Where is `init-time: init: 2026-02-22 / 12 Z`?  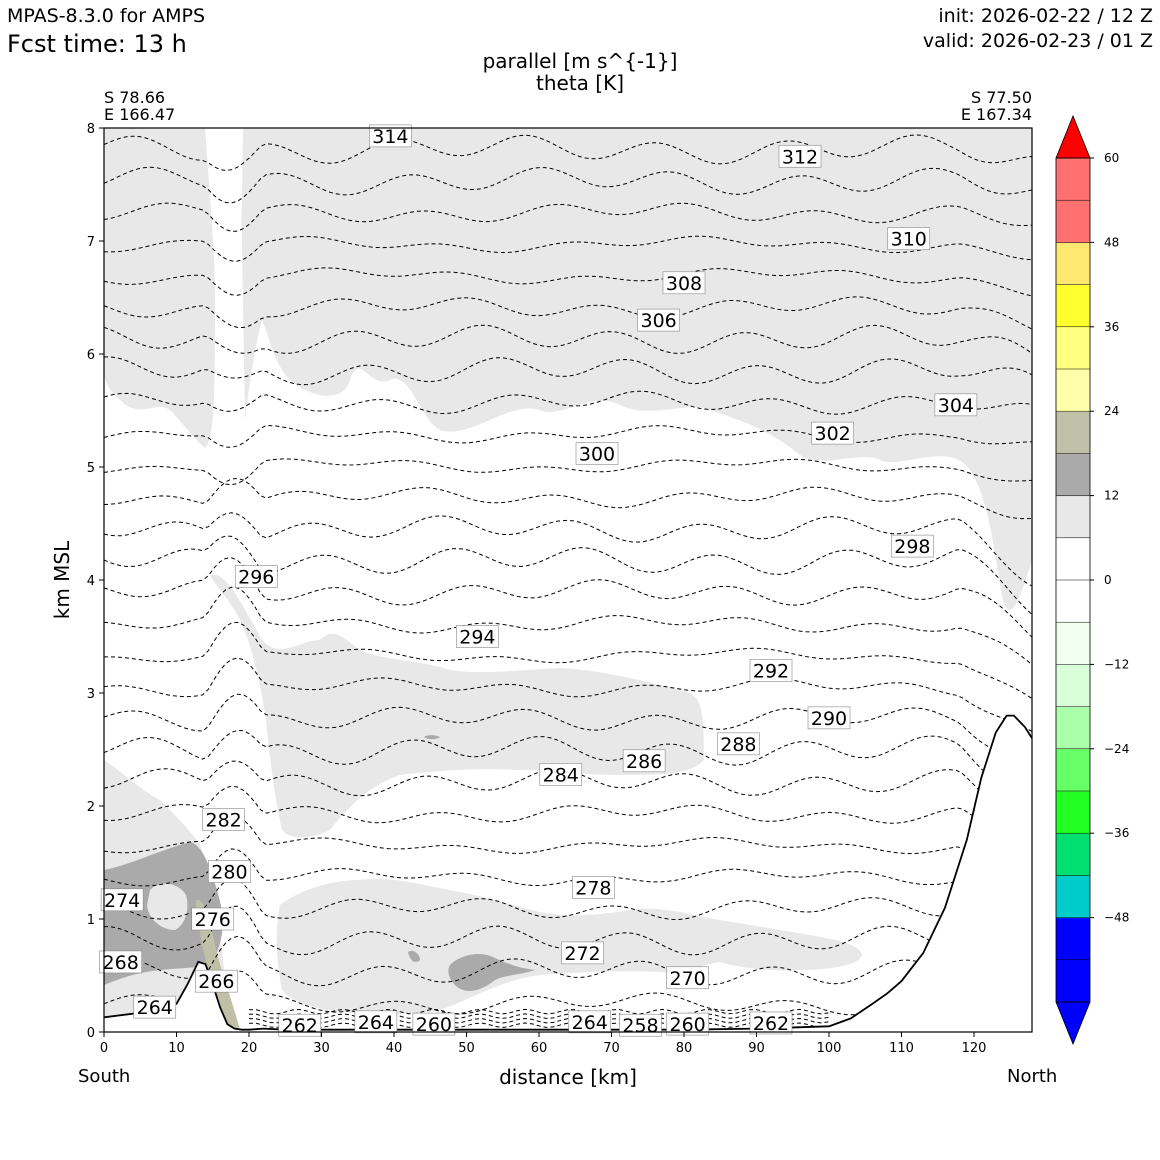
init-time: init: 2026-02-22 / 12 Z is located at coordinates (1045, 16).